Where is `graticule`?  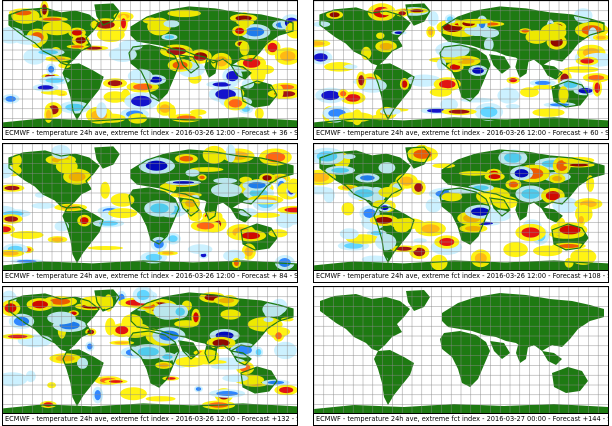 graticule is located at coordinates (150, 207).